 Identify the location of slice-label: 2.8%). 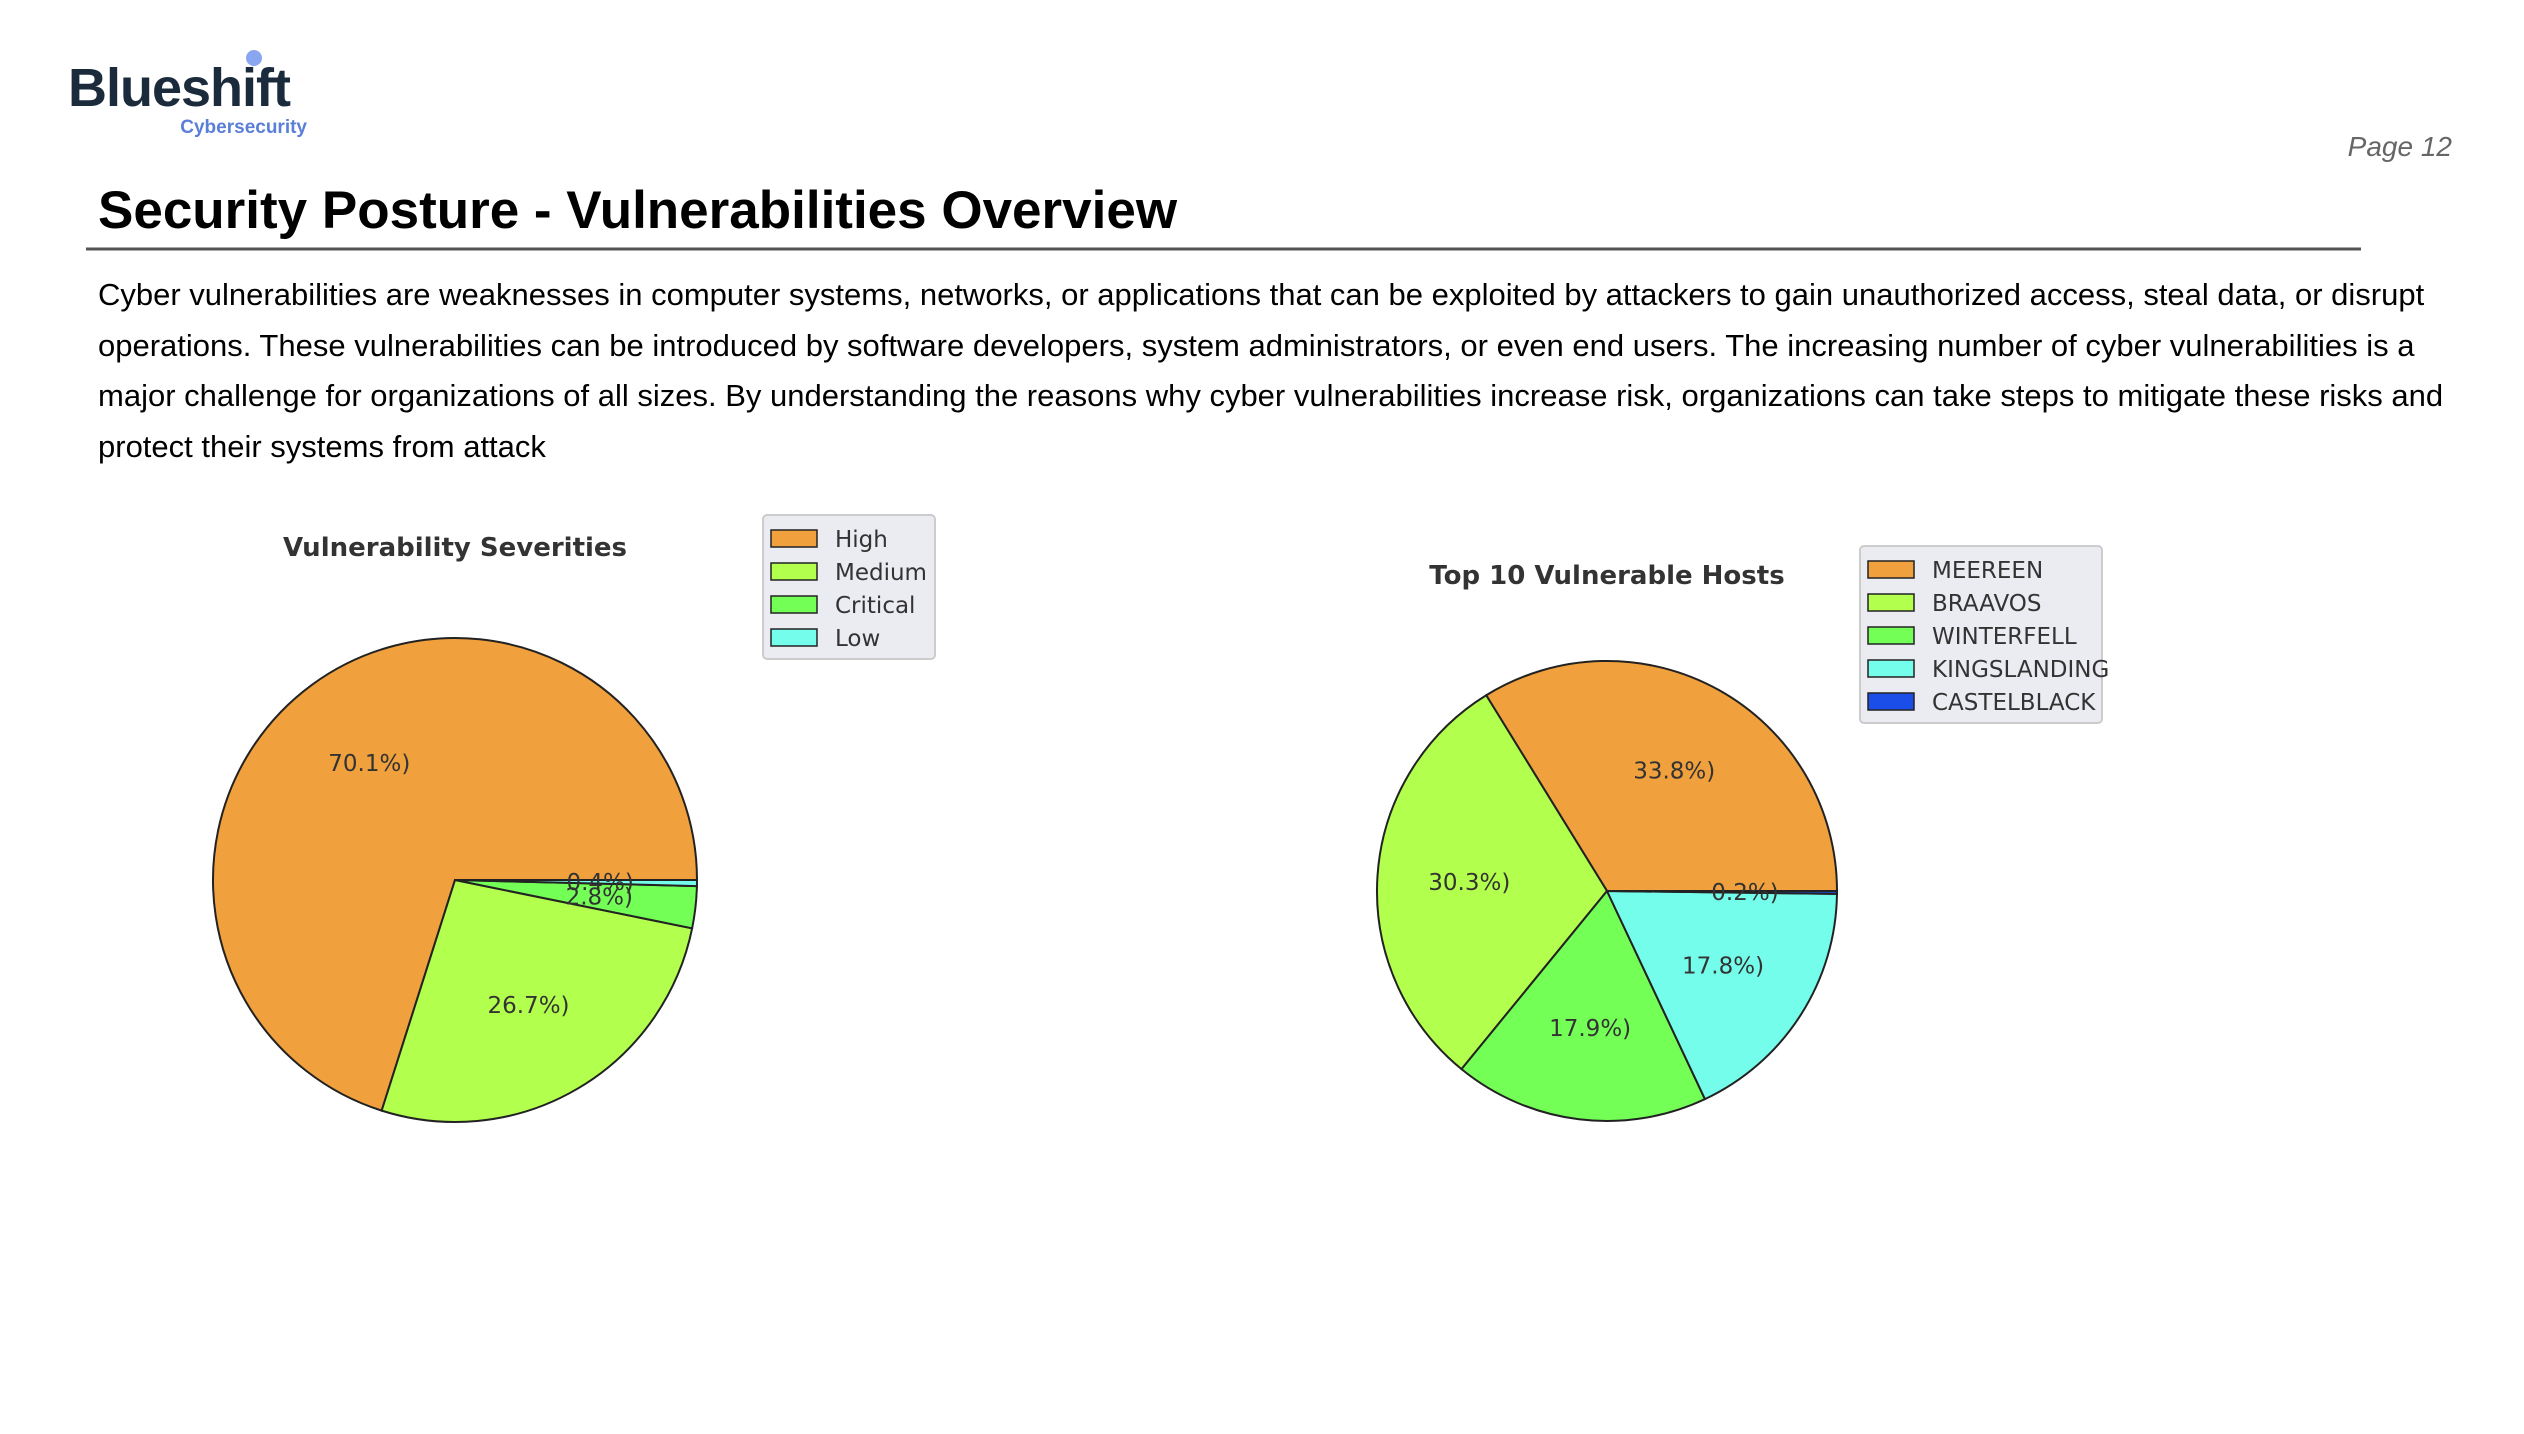
(599, 897).